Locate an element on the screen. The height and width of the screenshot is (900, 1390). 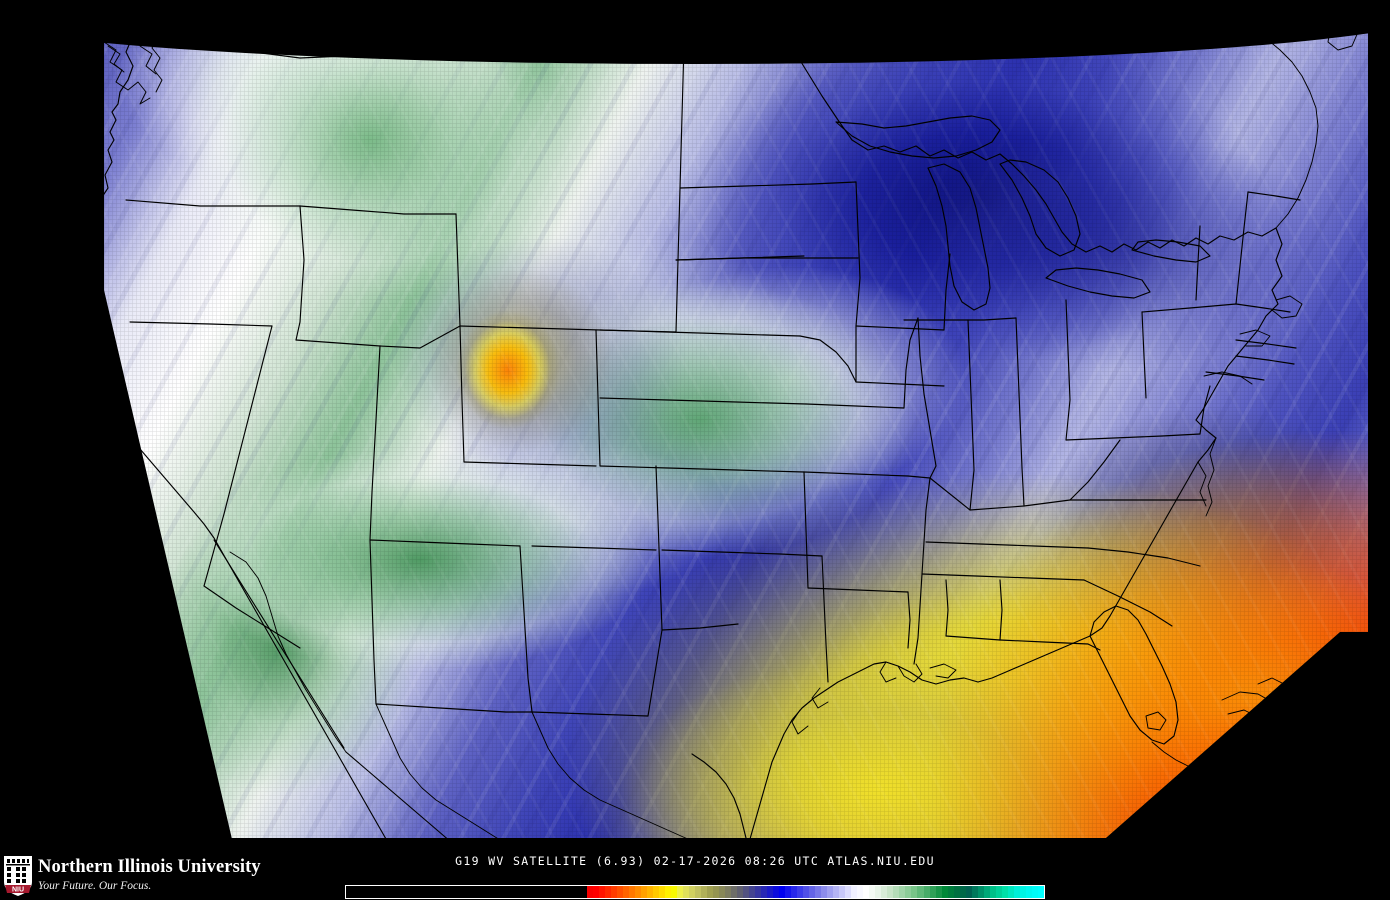
limb-cutoff-bottom is located at coordinates (695, 845).